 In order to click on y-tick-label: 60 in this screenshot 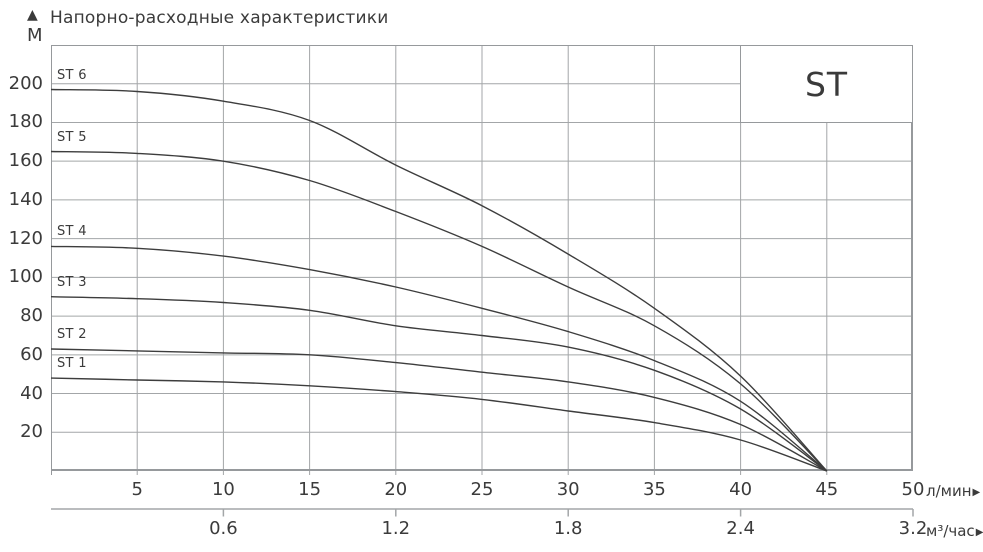, I will do `click(31, 354)`.